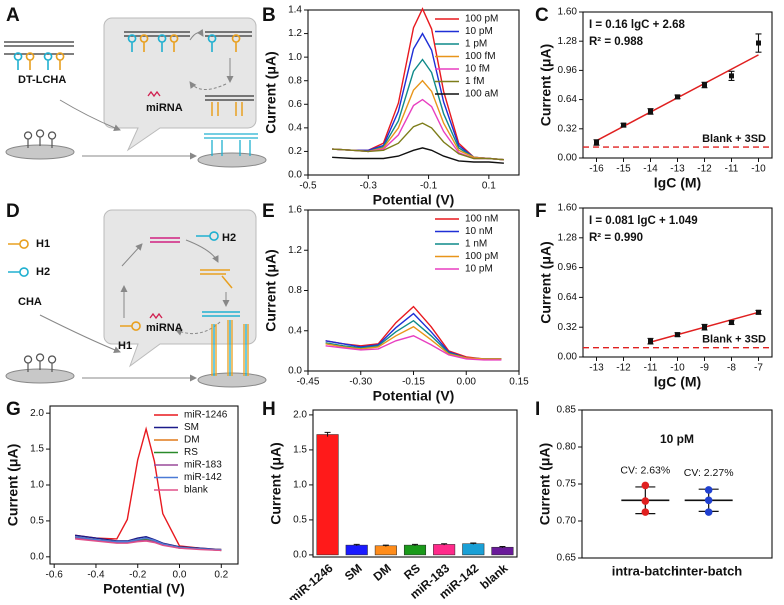 The image size is (784, 605). I want to click on x-tick-label: -13, so click(596, 368).